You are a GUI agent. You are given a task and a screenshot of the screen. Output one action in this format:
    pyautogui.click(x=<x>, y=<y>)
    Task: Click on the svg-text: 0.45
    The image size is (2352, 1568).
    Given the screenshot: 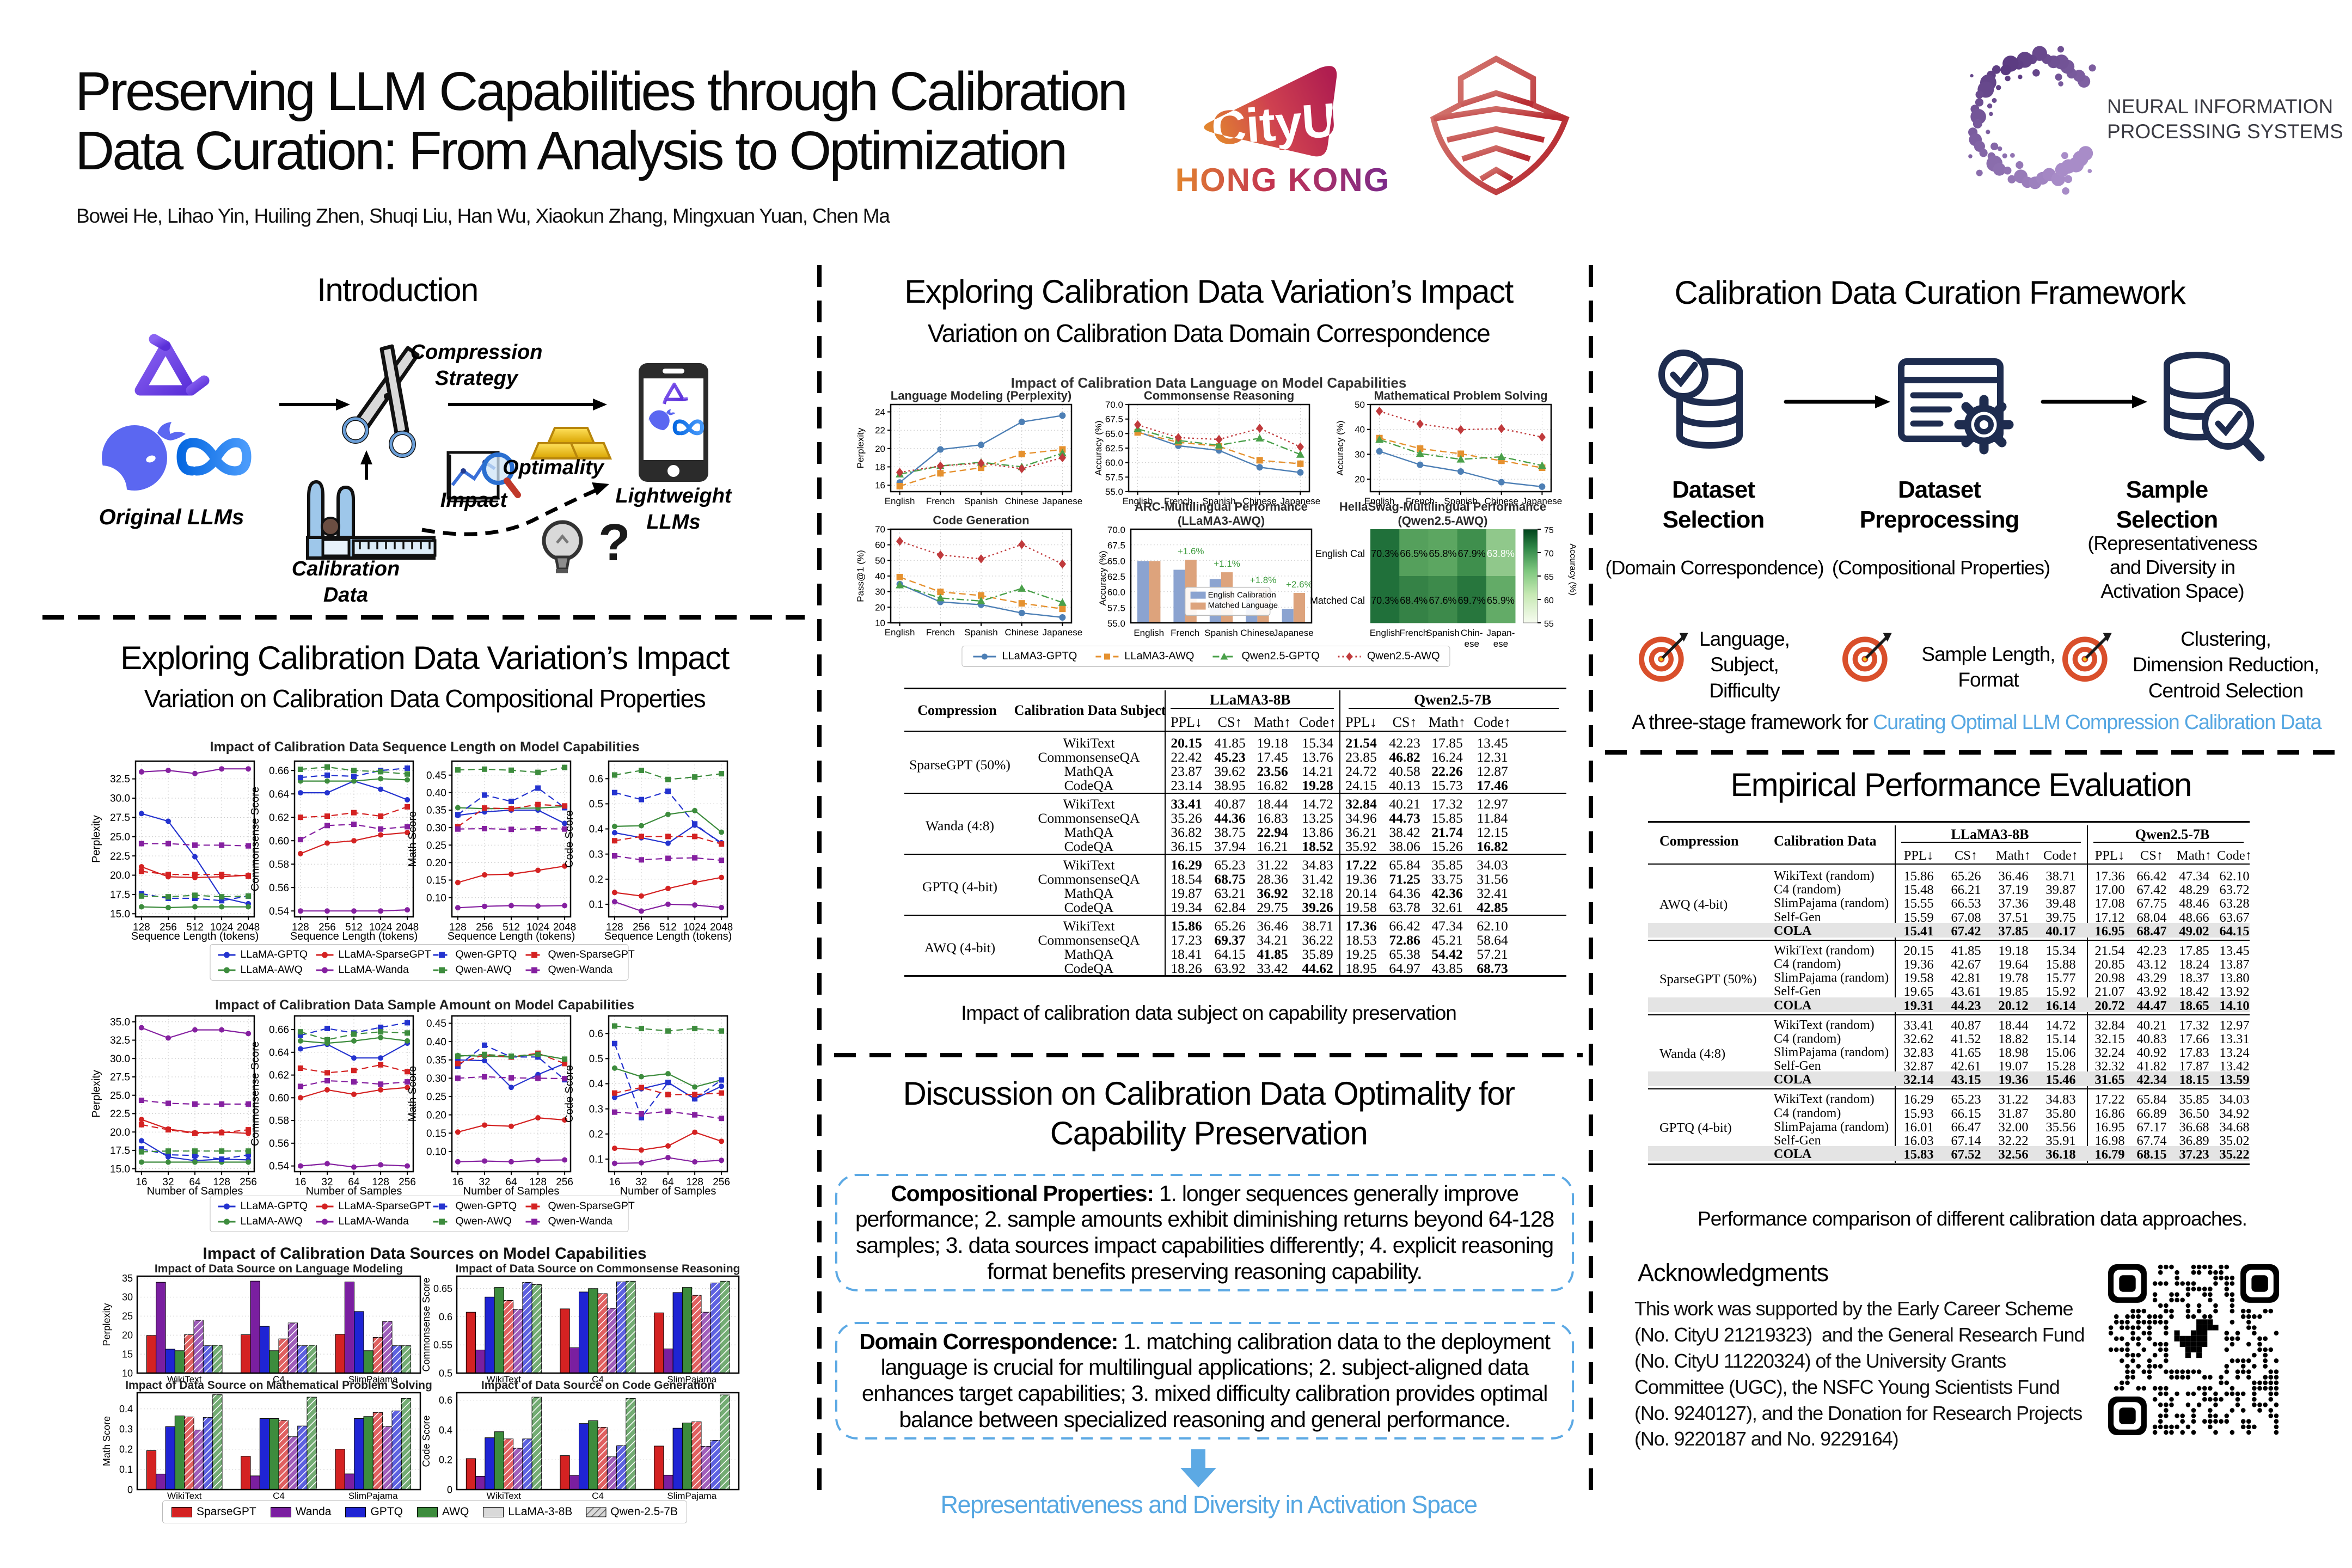 What is the action you would take?
    pyautogui.click(x=436, y=775)
    